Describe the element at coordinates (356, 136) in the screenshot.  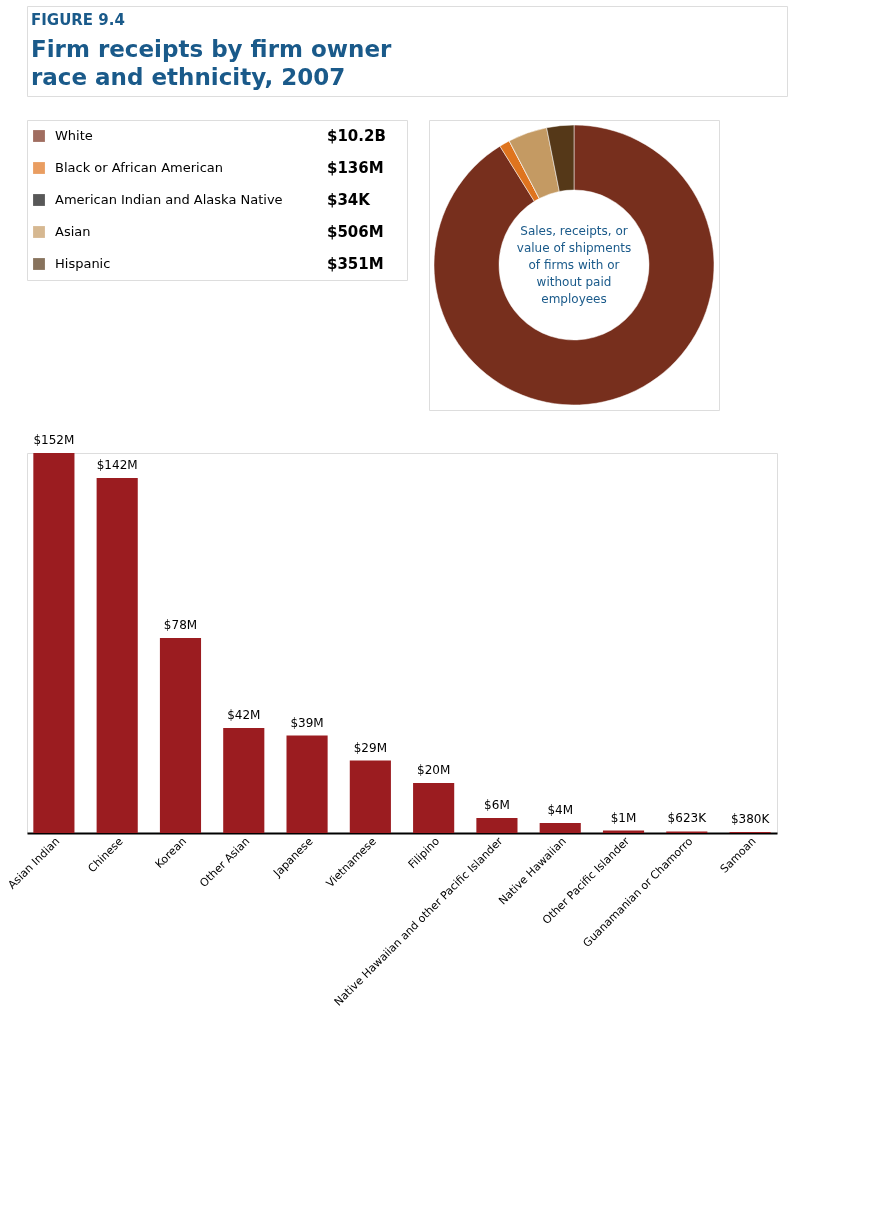
I see `data-label: $10.2B` at that location.